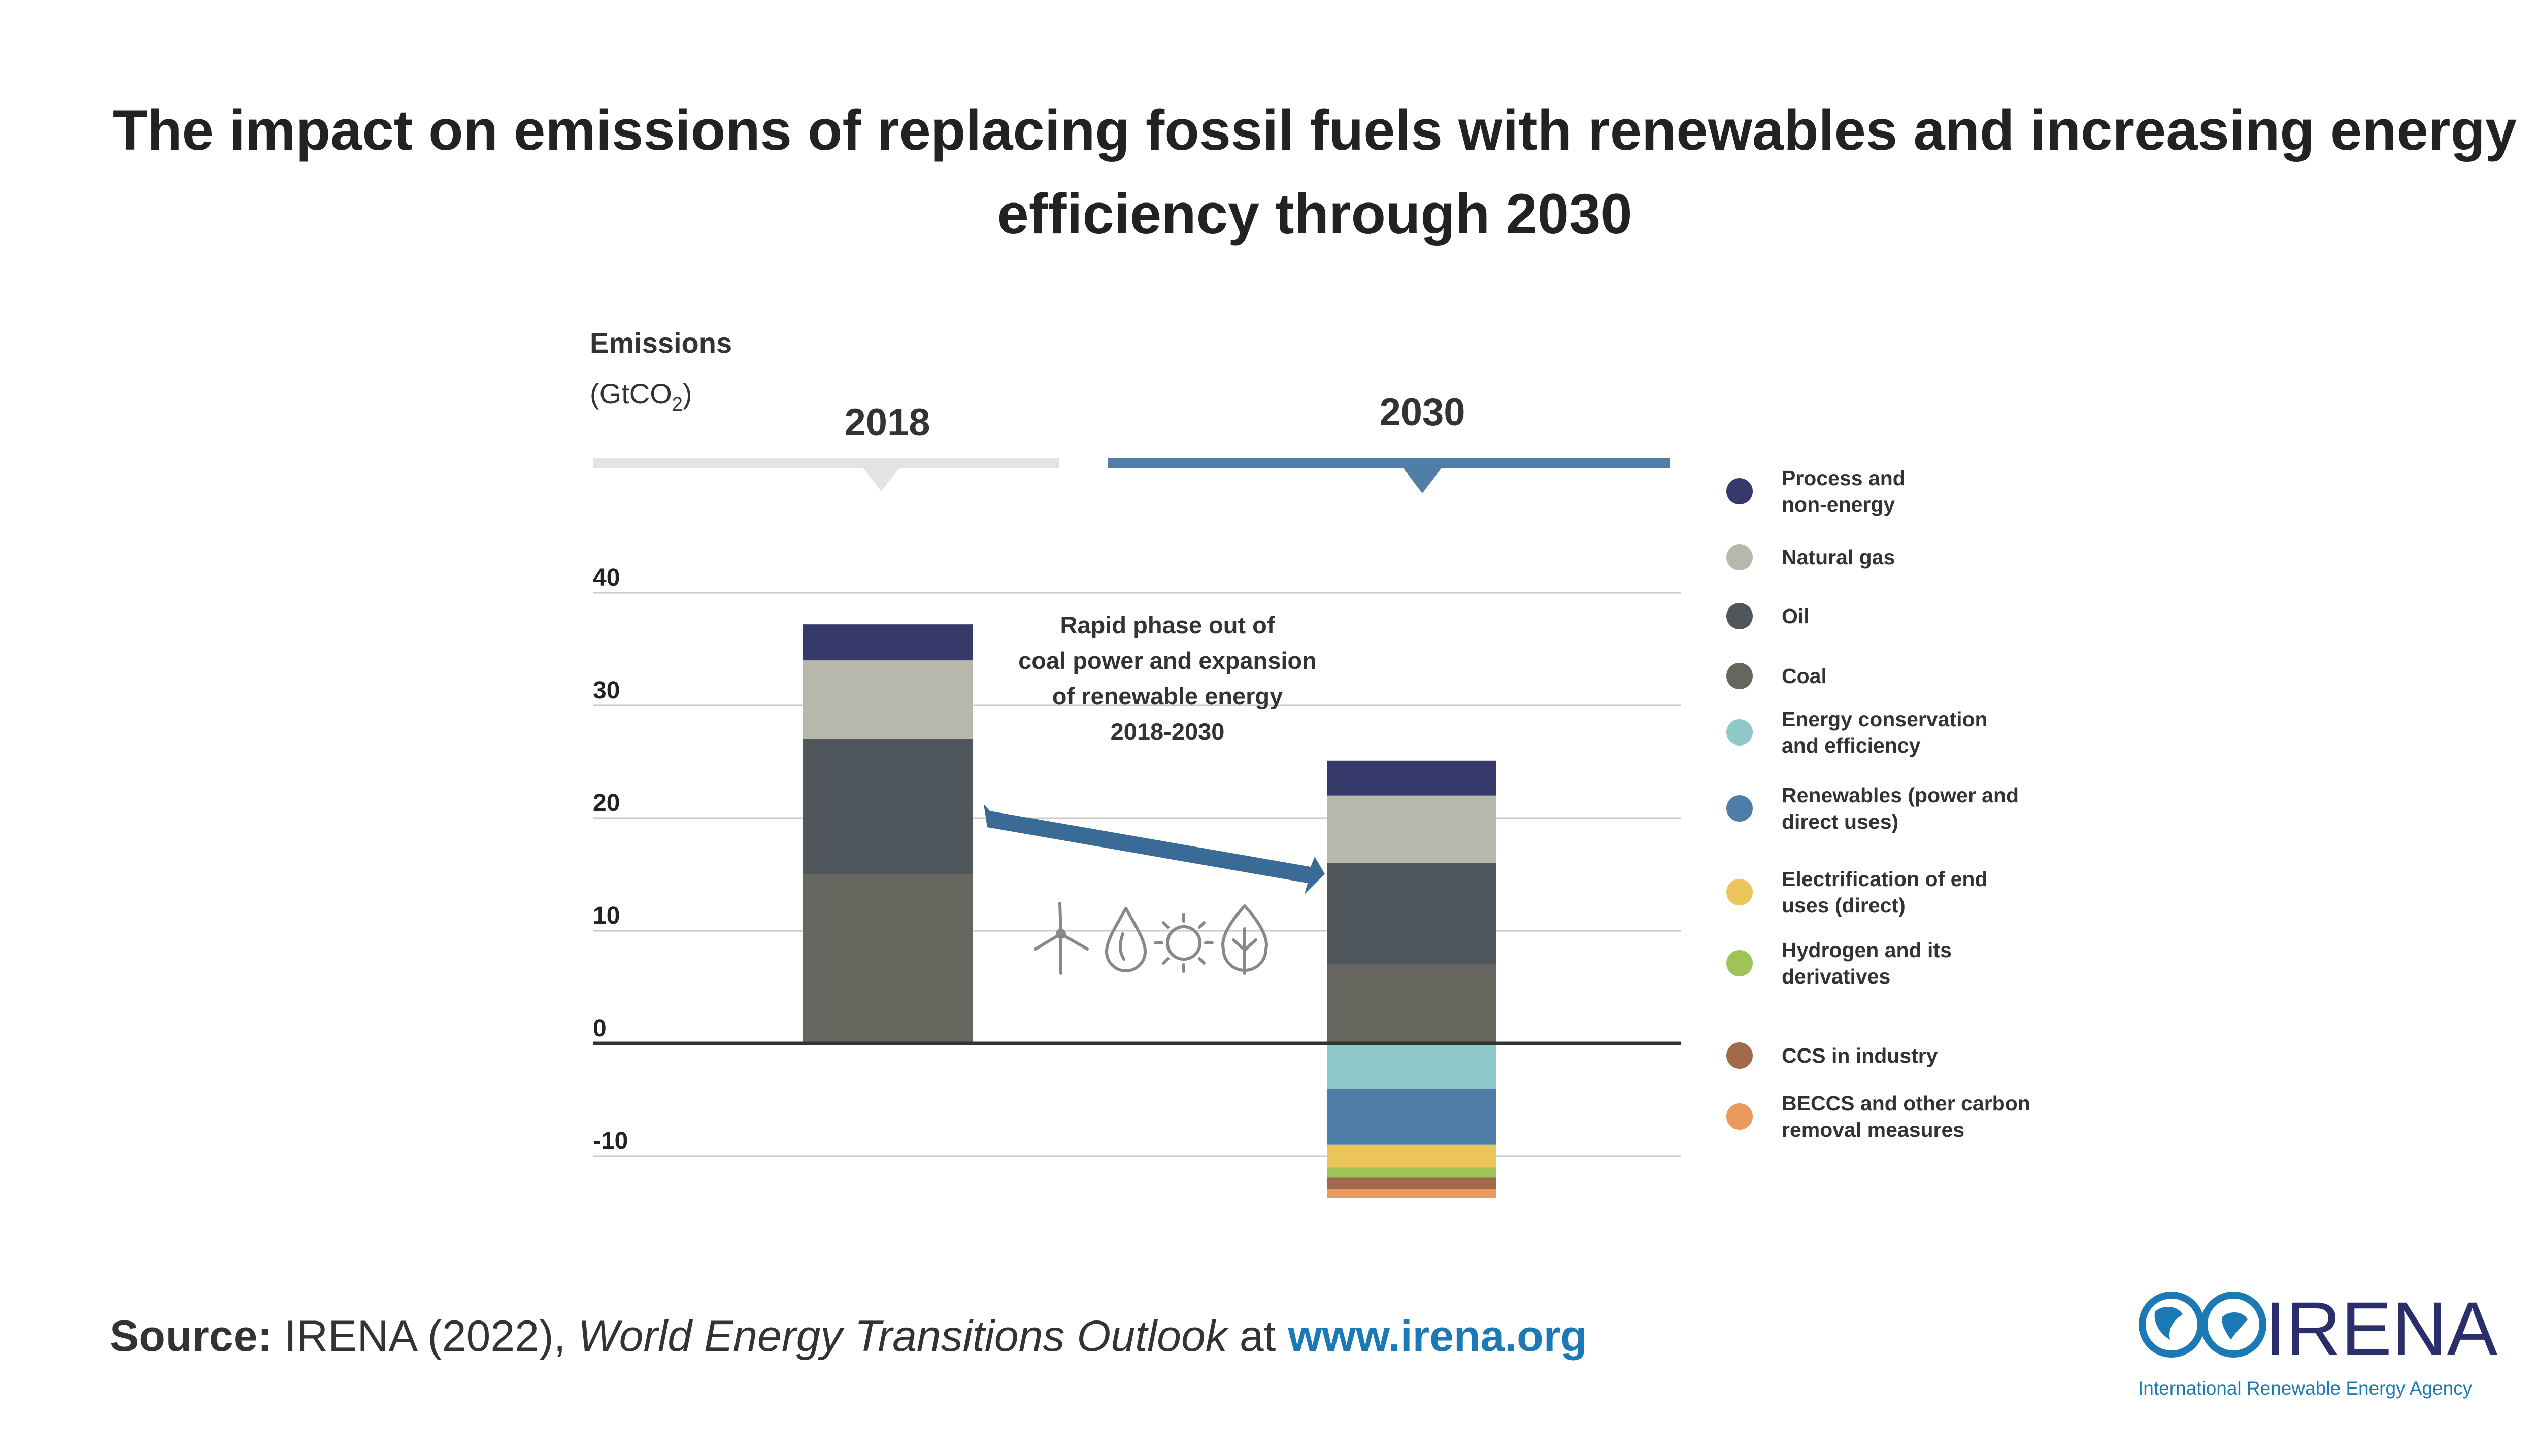 This screenshot has width=2538, height=1456. What do you see at coordinates (1423, 480) in the screenshot?
I see `header-pointer-2030` at bounding box center [1423, 480].